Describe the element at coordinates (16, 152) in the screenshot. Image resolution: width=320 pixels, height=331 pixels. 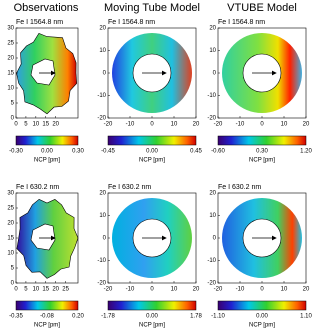
I see `colorbar-tick-label: -0.30` at that location.